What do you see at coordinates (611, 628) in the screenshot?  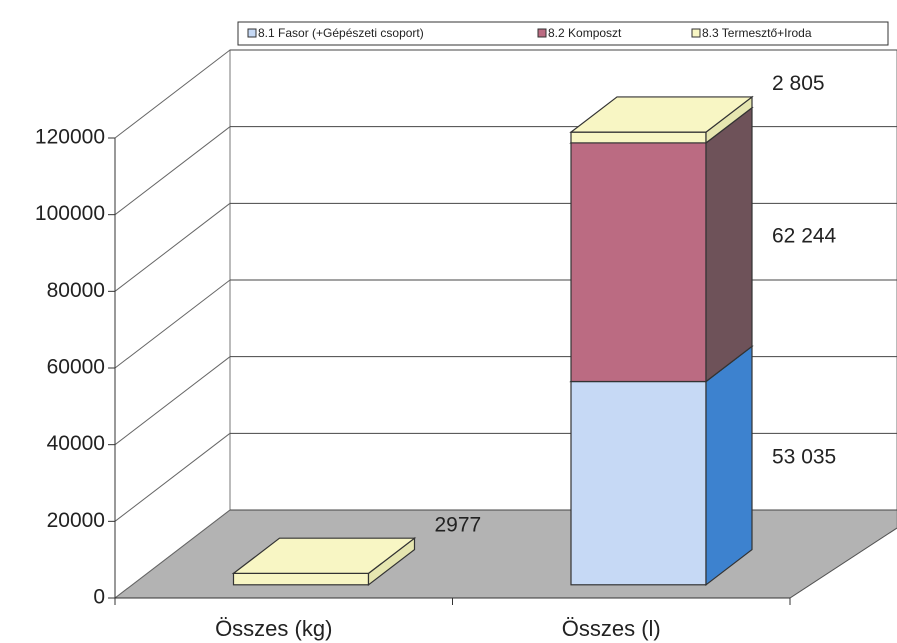 I see `x-tick-label: Összes (l)` at bounding box center [611, 628].